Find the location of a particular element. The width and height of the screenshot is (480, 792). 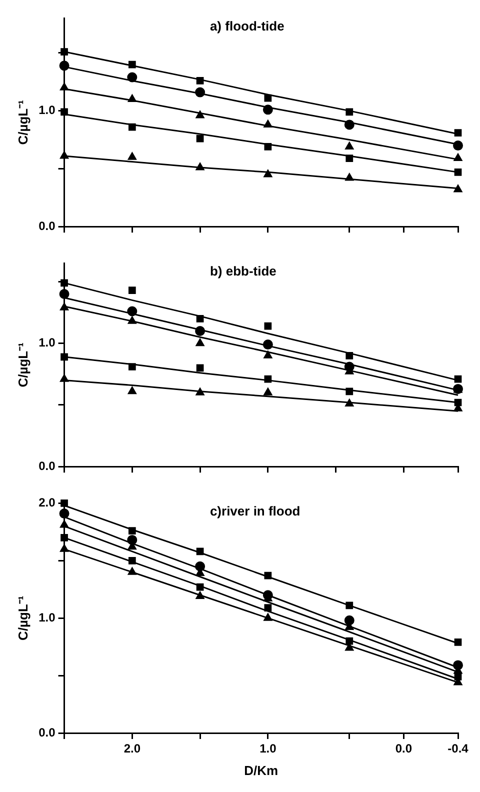

x-tick-label: 2.0 is located at coordinates (132, 749).